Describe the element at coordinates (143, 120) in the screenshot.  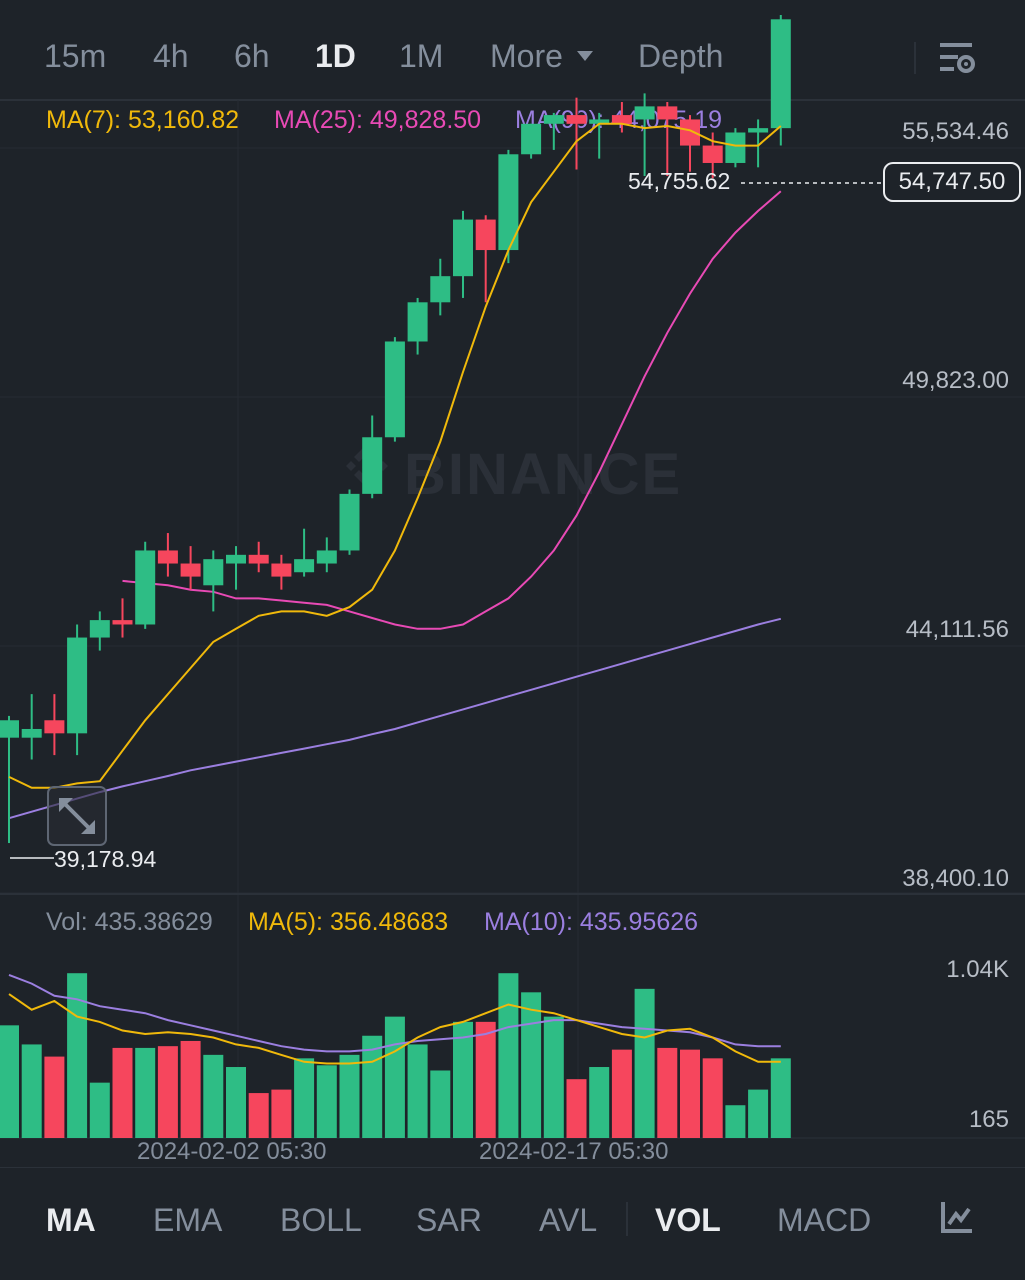
I see `ma7-legend: MA(7): 53,160.82` at that location.